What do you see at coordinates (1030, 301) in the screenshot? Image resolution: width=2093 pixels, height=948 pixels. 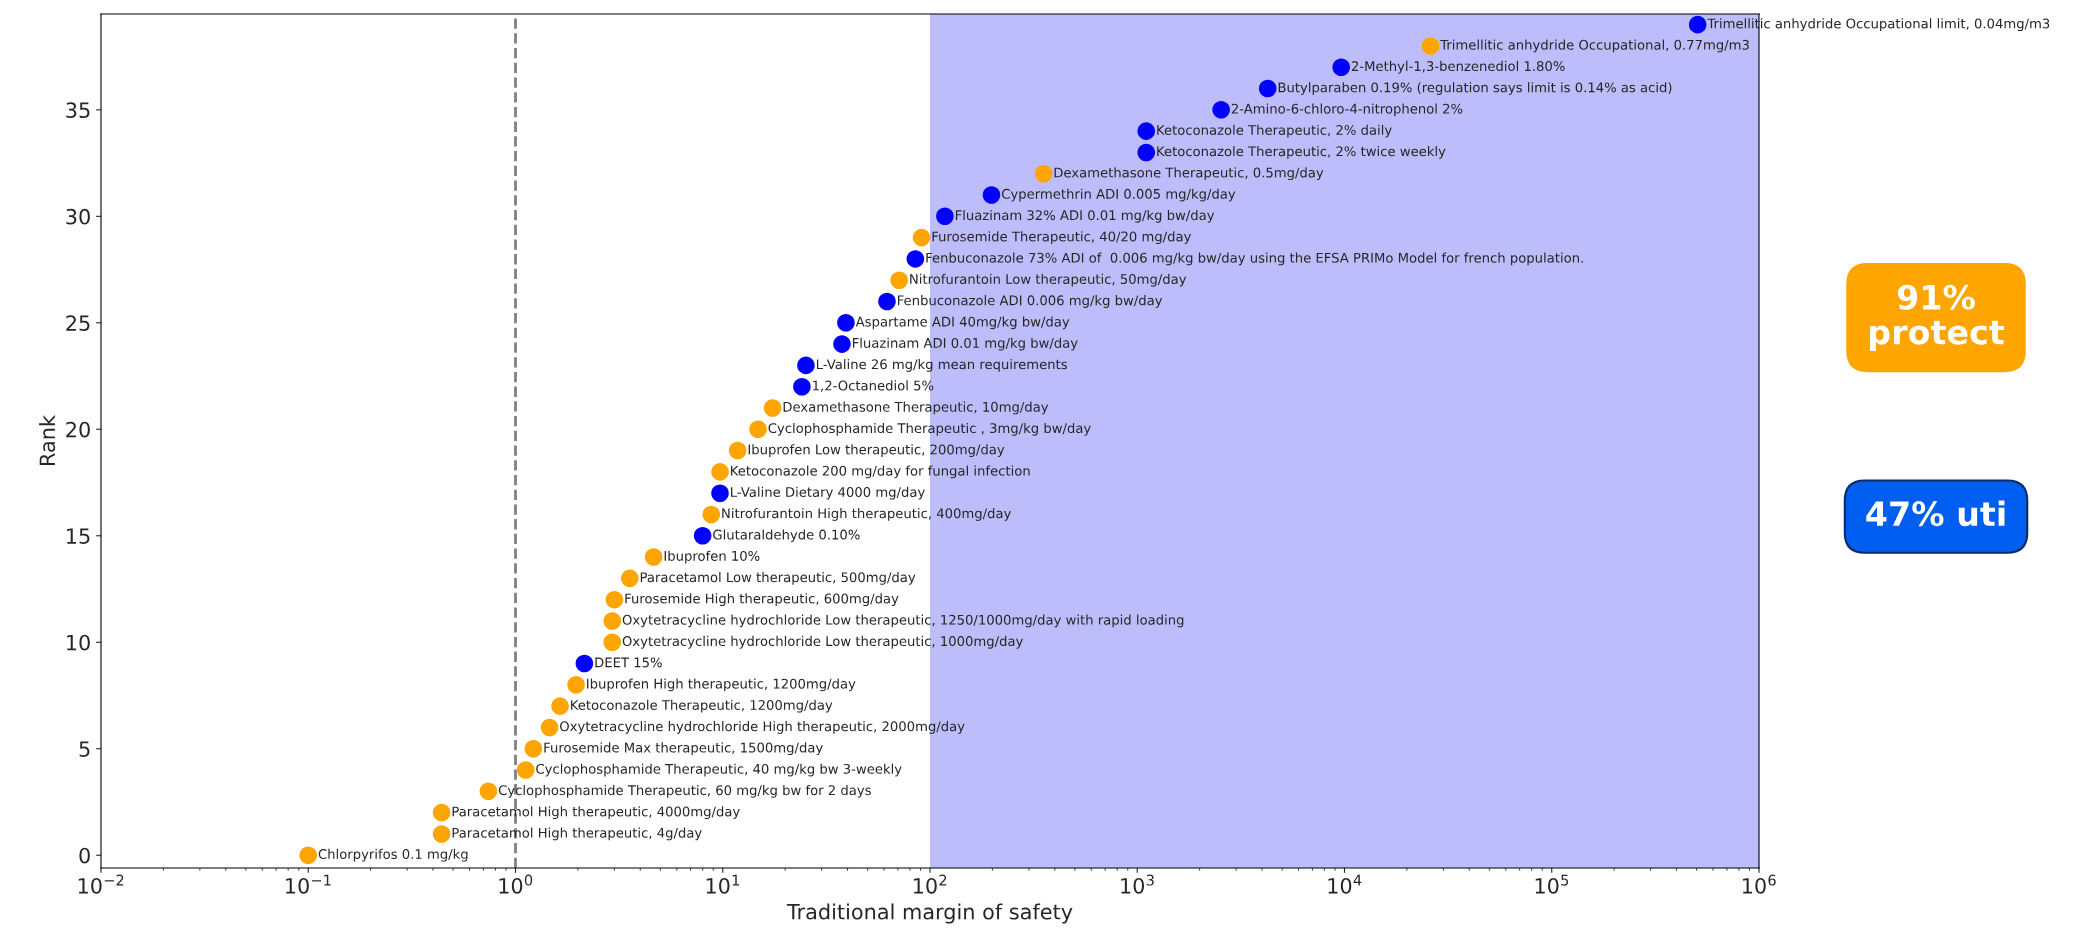 I see `annotation: Fenbuconazole ADI 0.006 mg/kg bw/day` at bounding box center [1030, 301].